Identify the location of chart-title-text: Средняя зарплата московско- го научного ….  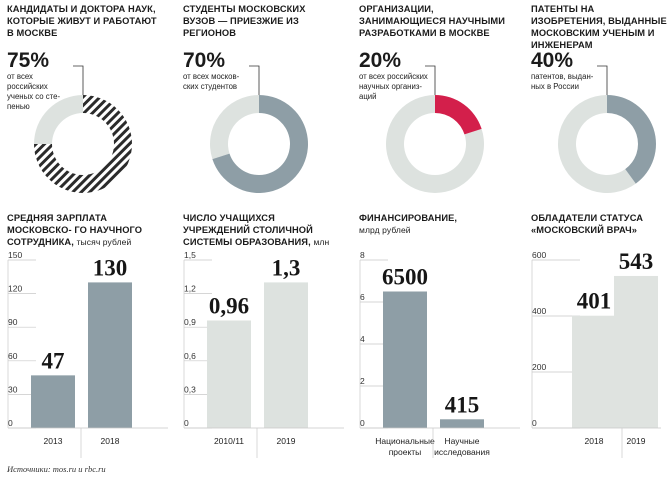
(75, 230).